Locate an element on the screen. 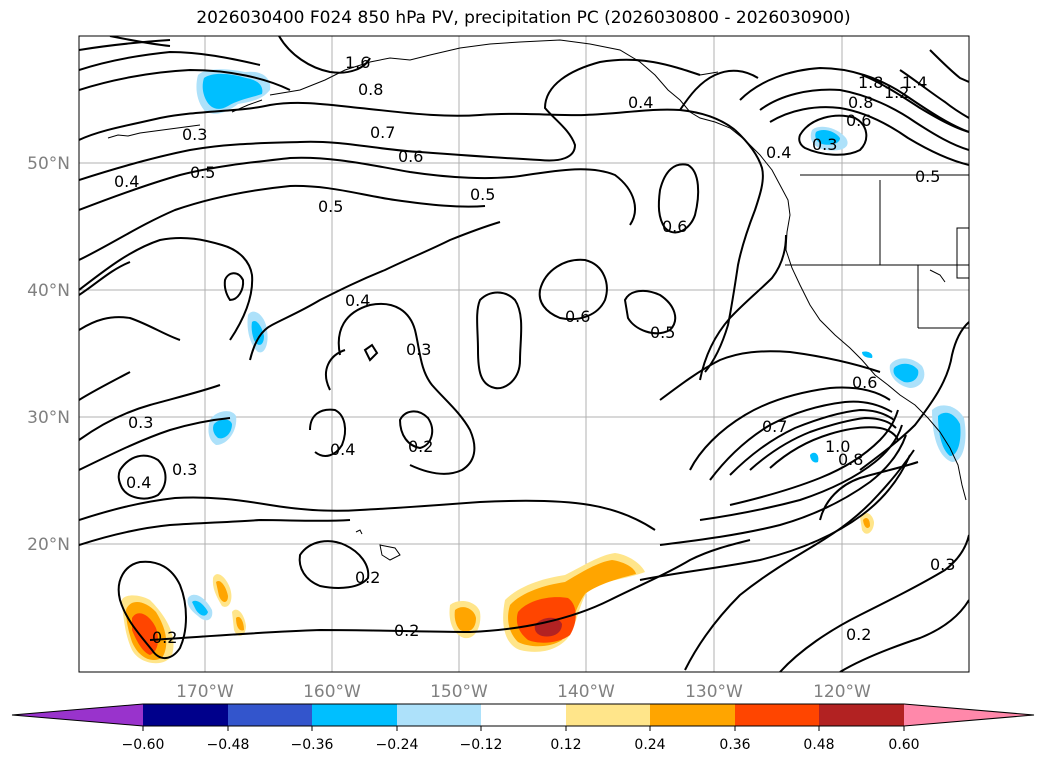 This screenshot has width=1047, height=765. colorbar-tick: −0.12 is located at coordinates (481, 745).